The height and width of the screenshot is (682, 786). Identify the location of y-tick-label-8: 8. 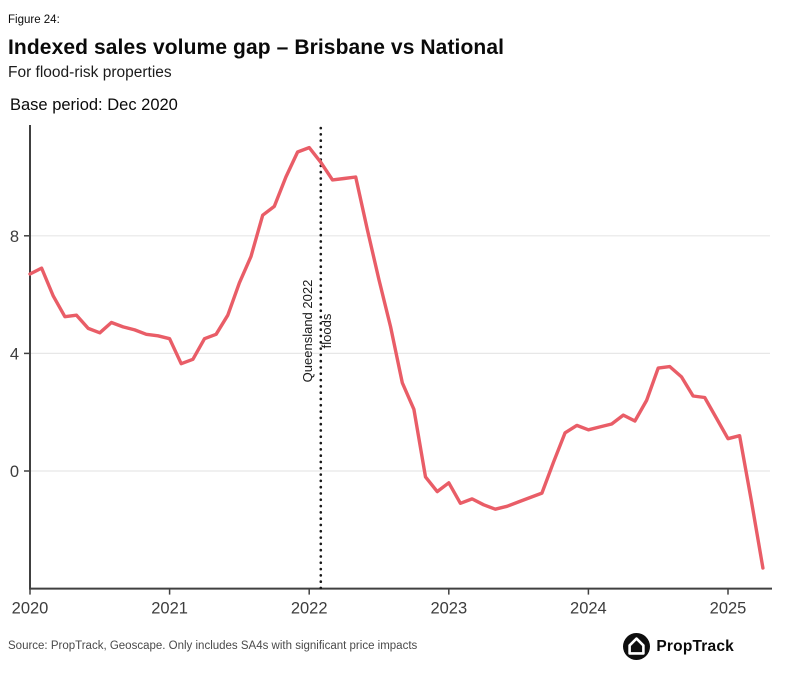
(14, 237).